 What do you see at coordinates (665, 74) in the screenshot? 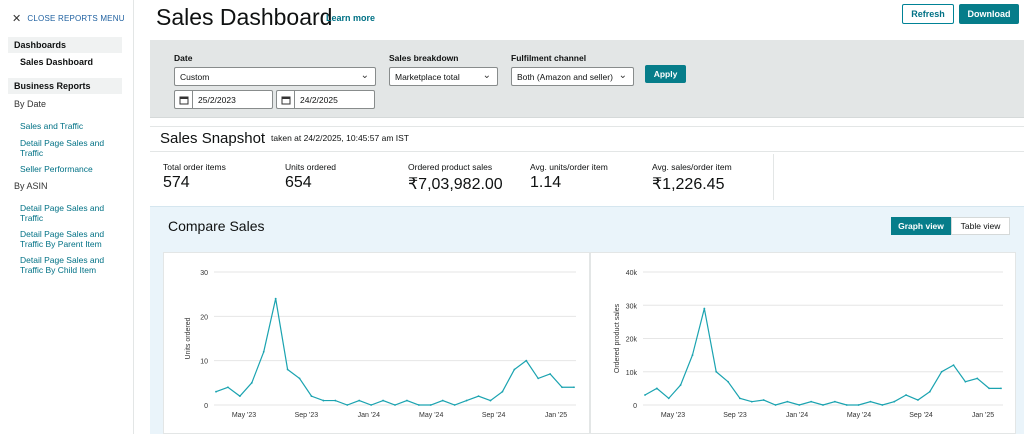
I see `apply-button: Apply` at bounding box center [665, 74].